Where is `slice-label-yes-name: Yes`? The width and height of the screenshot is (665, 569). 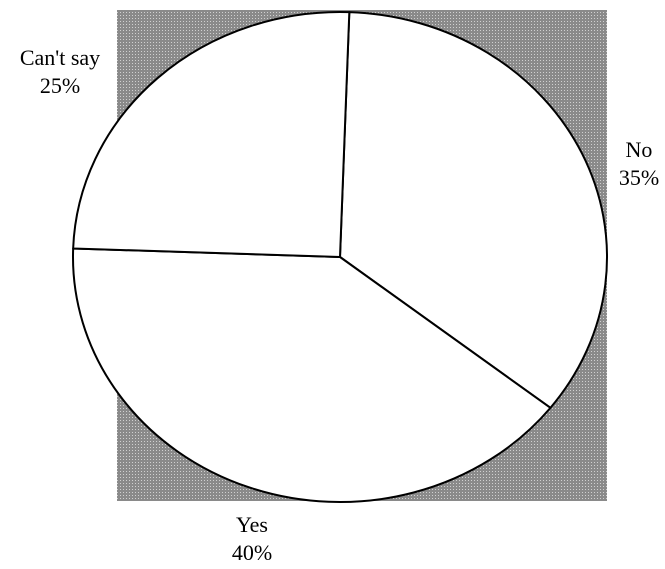 slice-label-yes-name: Yes is located at coordinates (251, 524).